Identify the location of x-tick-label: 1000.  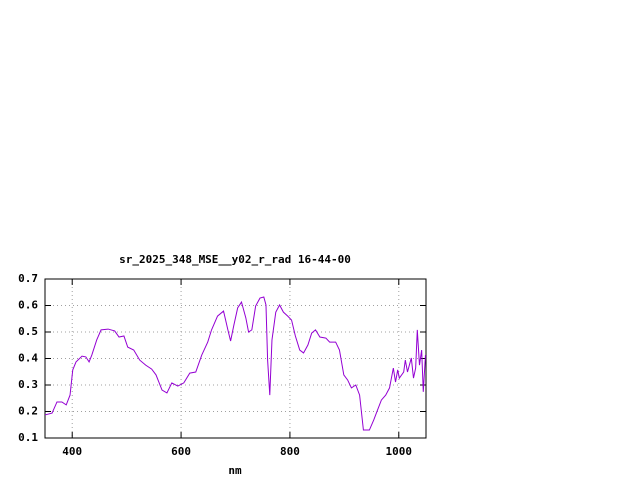
(399, 451).